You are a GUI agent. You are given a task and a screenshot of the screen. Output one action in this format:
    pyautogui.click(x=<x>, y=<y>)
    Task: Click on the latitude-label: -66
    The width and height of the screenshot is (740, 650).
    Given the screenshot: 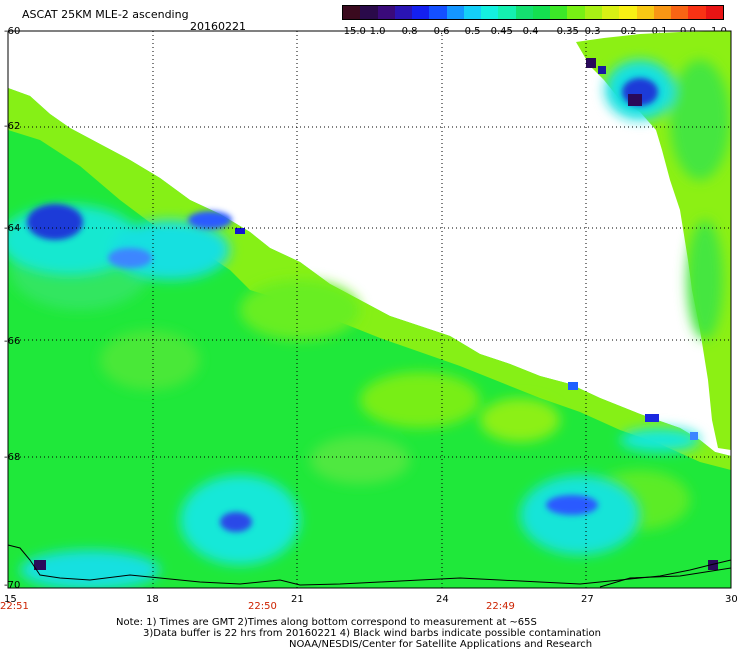 What is the action you would take?
    pyautogui.click(x=12, y=341)
    